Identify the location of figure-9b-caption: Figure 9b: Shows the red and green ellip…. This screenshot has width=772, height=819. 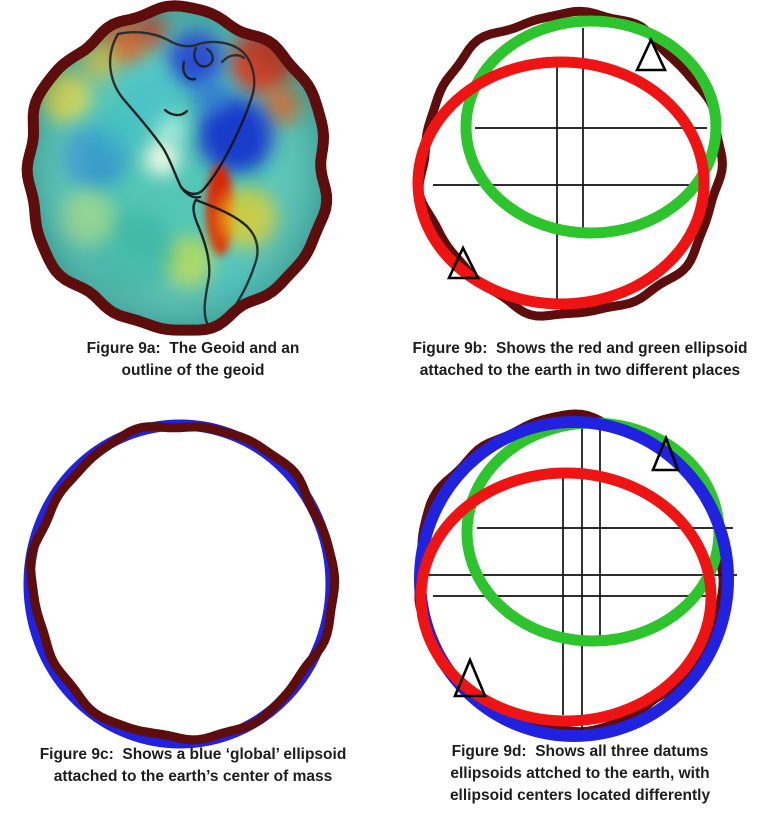
(580, 359).